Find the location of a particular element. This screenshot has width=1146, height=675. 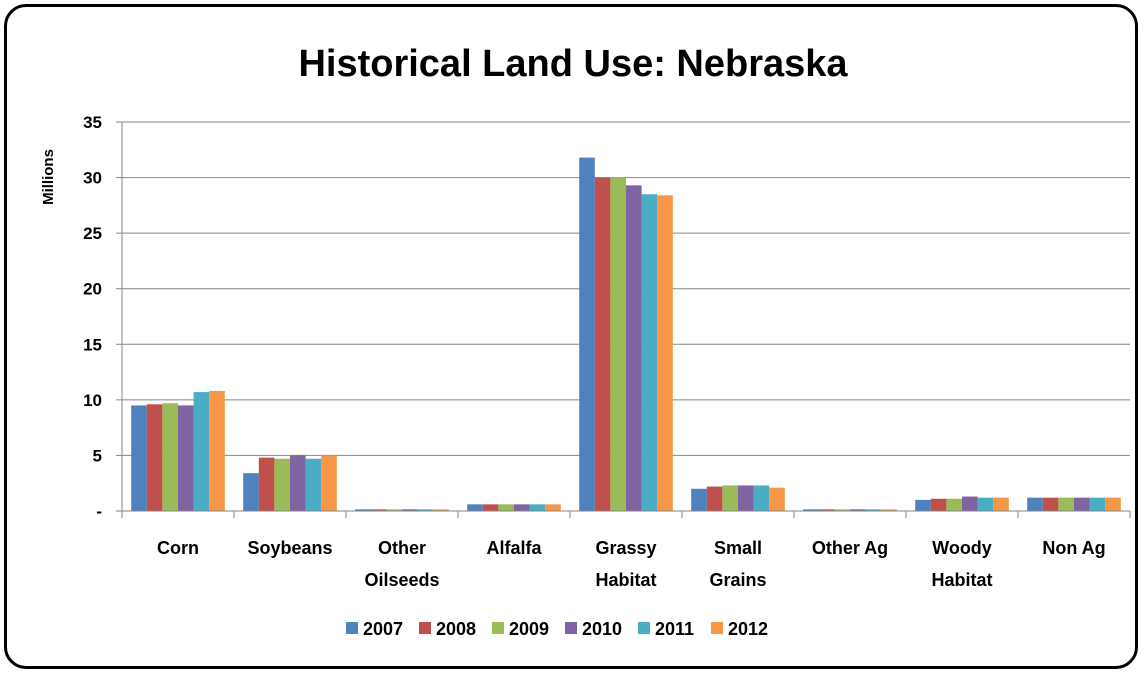

legend-swatch-2010 is located at coordinates (571, 628).